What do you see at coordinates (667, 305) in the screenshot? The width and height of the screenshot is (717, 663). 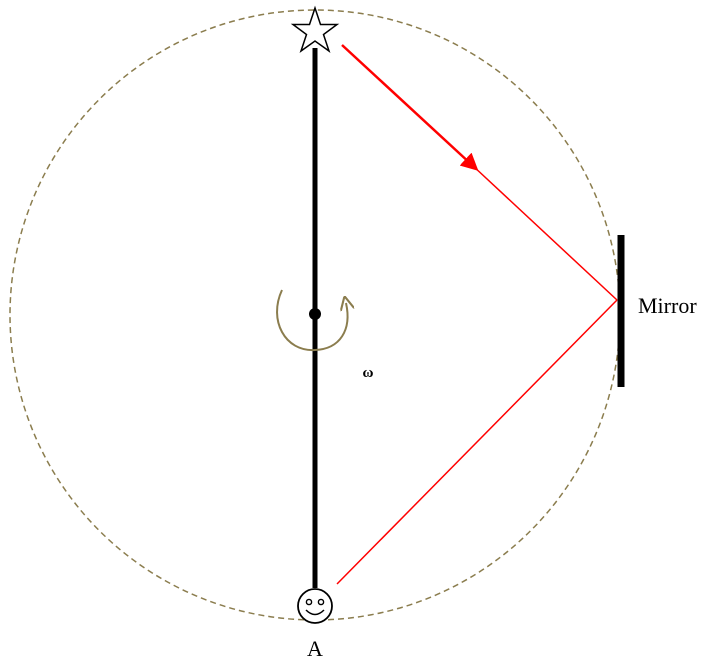 I see `mirror-label: Mirror` at bounding box center [667, 305].